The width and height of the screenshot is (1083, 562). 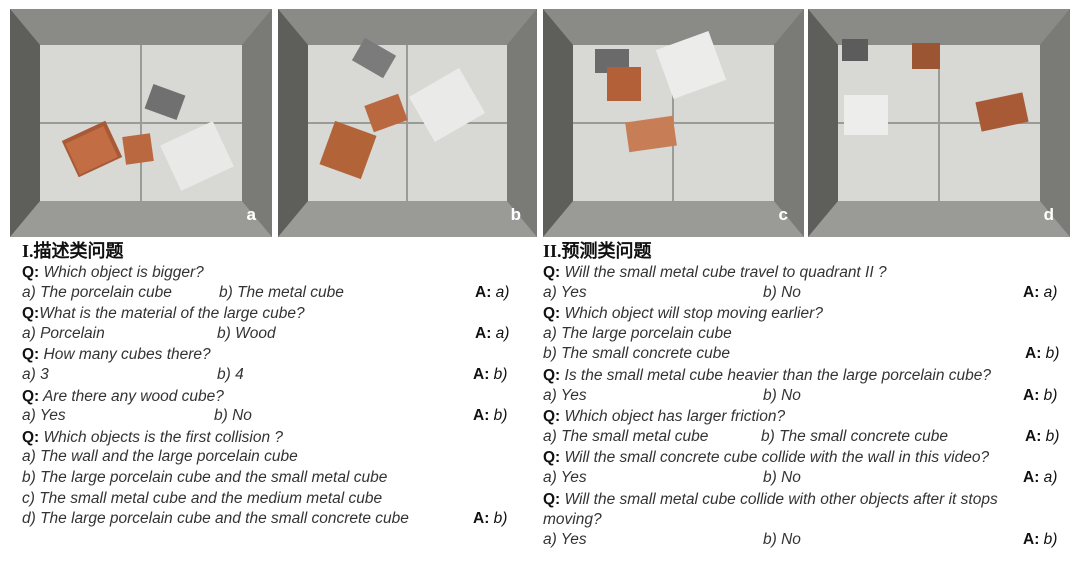 I want to click on question-continuation: moving?, so click(x=805, y=519).